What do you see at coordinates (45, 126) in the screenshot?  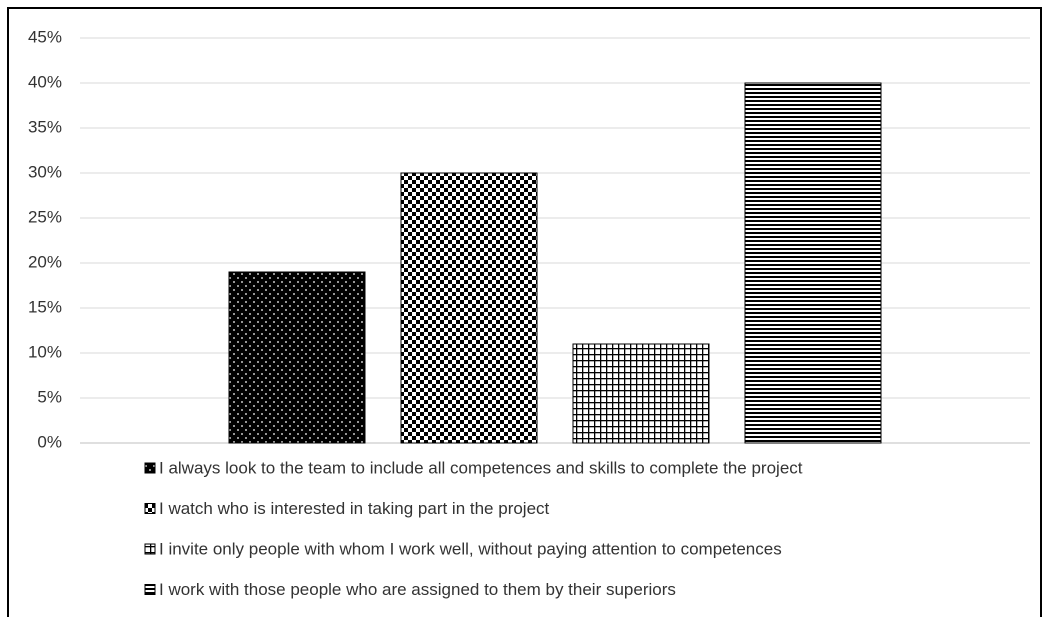 I see `y-tick-label: 35%` at bounding box center [45, 126].